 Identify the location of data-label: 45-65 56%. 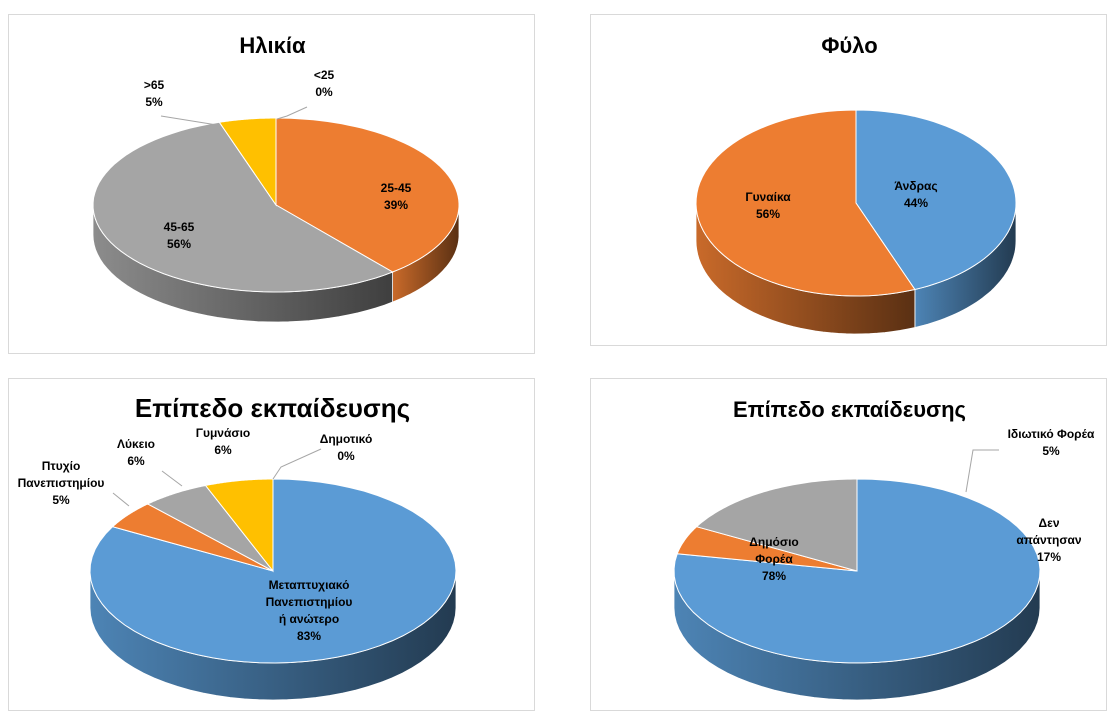
(179, 235).